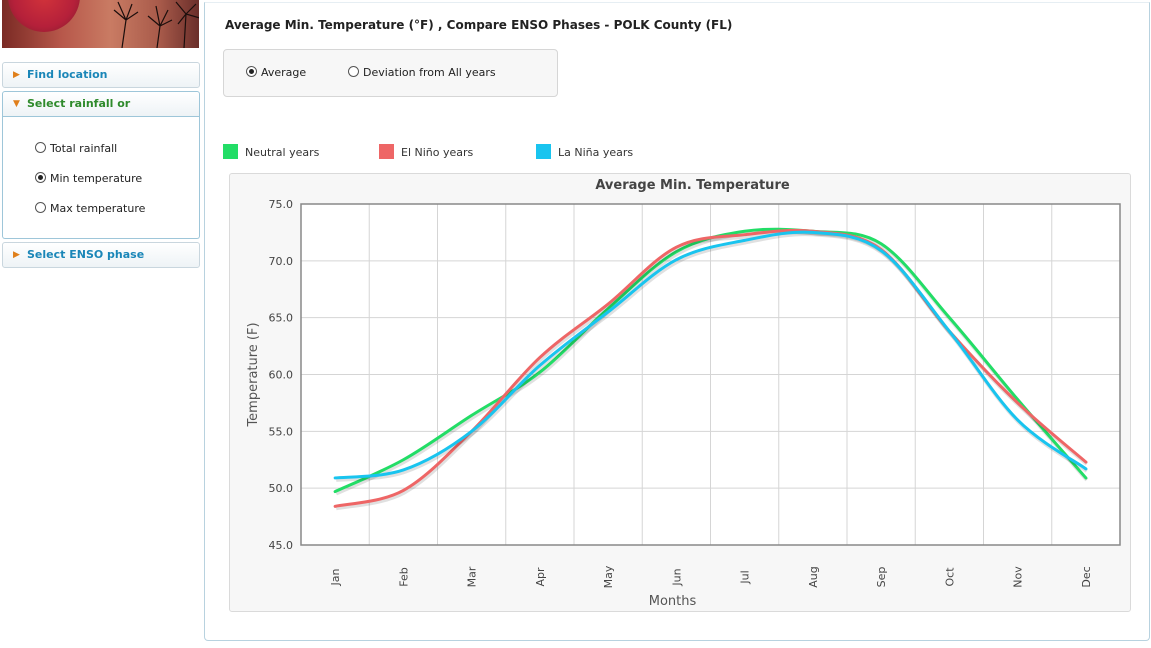  Describe the element at coordinates (86, 254) in the screenshot. I see `accordion-select-enso-phase-label: Select ENSO phase` at that location.